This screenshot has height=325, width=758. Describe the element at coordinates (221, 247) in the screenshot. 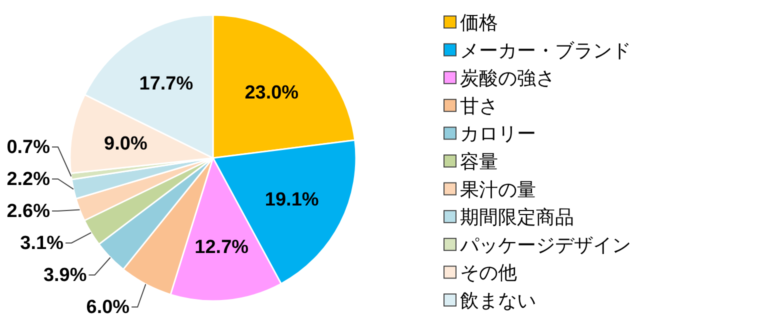

I see `data-label: 12.7%` at that location.